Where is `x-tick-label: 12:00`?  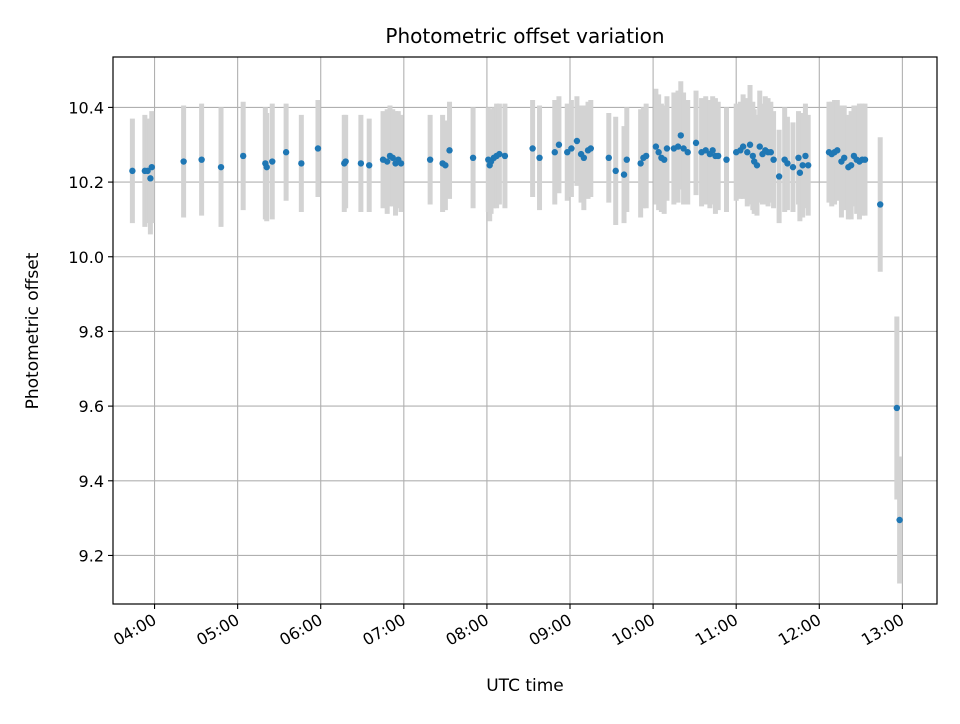
x-tick-label: 12:00 is located at coordinates (799, 630).